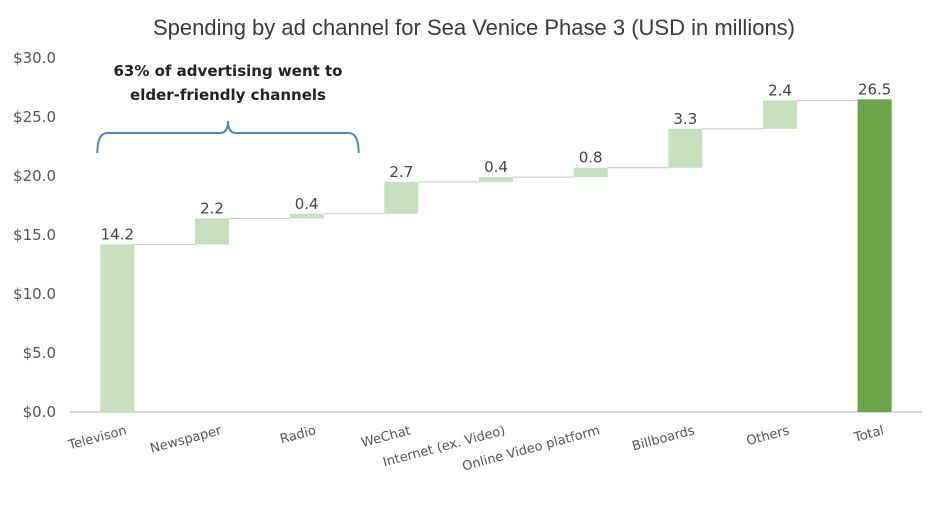  What do you see at coordinates (386, 437) in the screenshot?
I see `x-tick-label: WeChat` at bounding box center [386, 437].